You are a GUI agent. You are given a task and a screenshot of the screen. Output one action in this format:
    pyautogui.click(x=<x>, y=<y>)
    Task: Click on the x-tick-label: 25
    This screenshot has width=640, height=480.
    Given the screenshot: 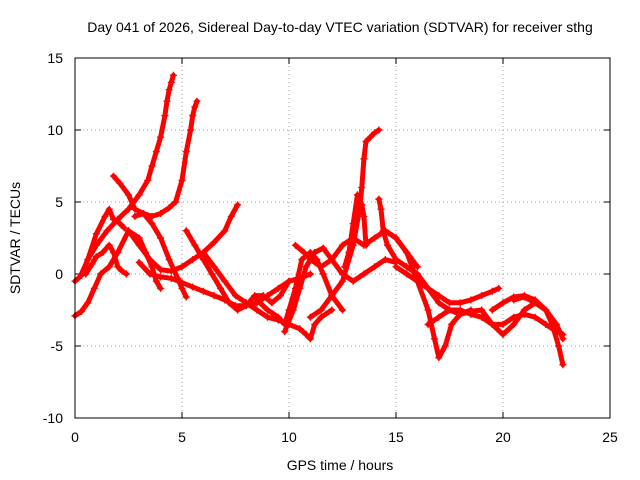 What is the action you would take?
    pyautogui.click(x=610, y=437)
    